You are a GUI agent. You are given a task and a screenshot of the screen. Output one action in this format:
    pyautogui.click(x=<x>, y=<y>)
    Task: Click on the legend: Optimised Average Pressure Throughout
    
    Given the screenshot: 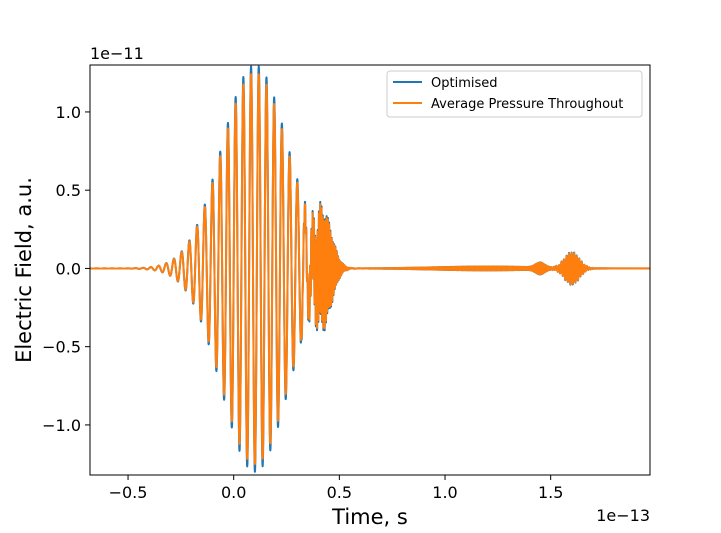 What is the action you would take?
    pyautogui.click(x=514, y=94)
    